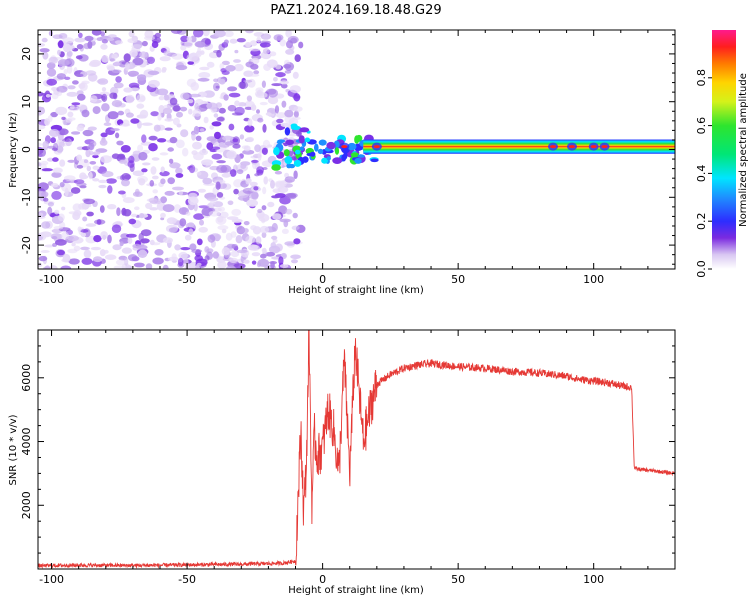 Image resolution: width=750 pixels, height=604 pixels. I want to click on snr-y-tick-label: 6000, so click(26, 378).